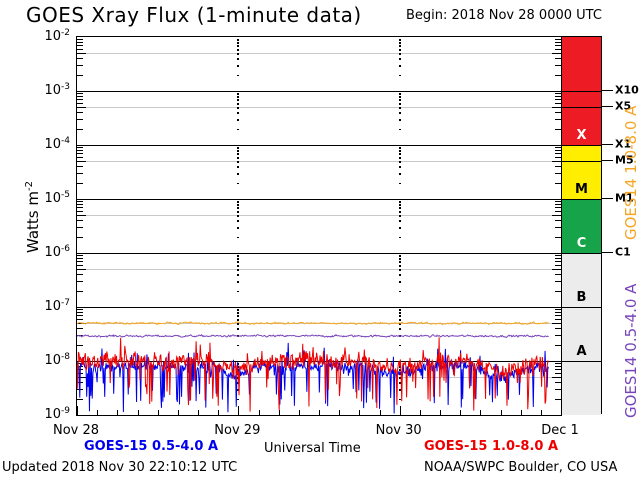 This screenshot has width=640, height=480. What do you see at coordinates (57, 198) in the screenshot?
I see `y-tick-label: 10⁻⁵` at bounding box center [57, 198].